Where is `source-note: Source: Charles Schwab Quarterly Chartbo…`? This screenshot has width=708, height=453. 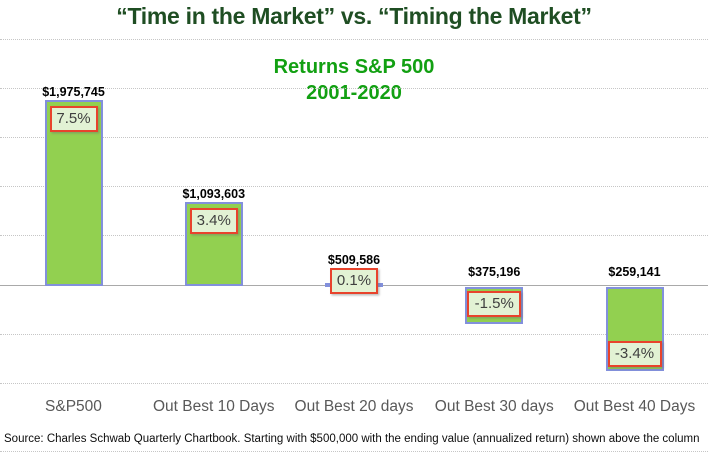 source-note: Source: Charles Schwab Quarterly Chartbo… is located at coordinates (352, 439).